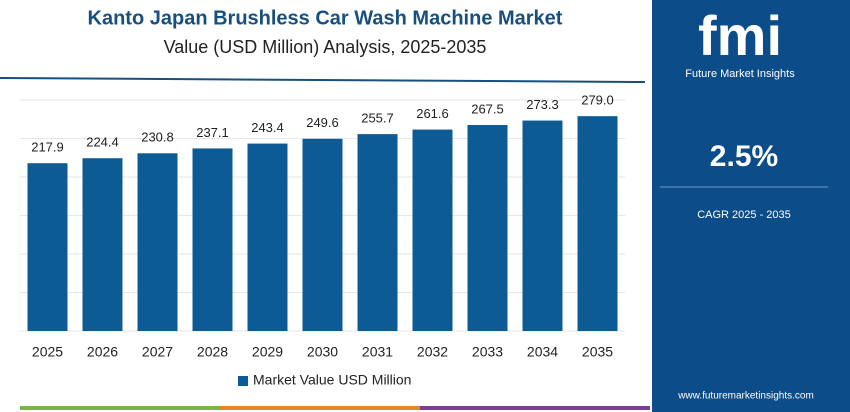  Describe the element at coordinates (212, 132) in the screenshot. I see `value-label: 237.1` at that location.